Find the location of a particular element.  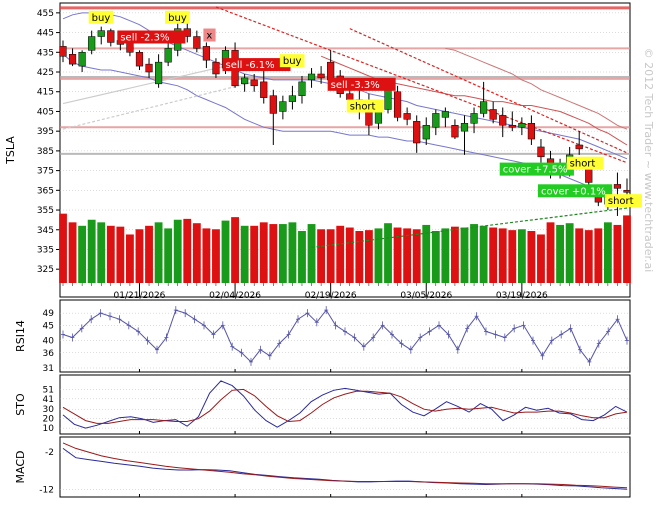

ind-ytick-label: 30 is located at coordinates (49, 410).